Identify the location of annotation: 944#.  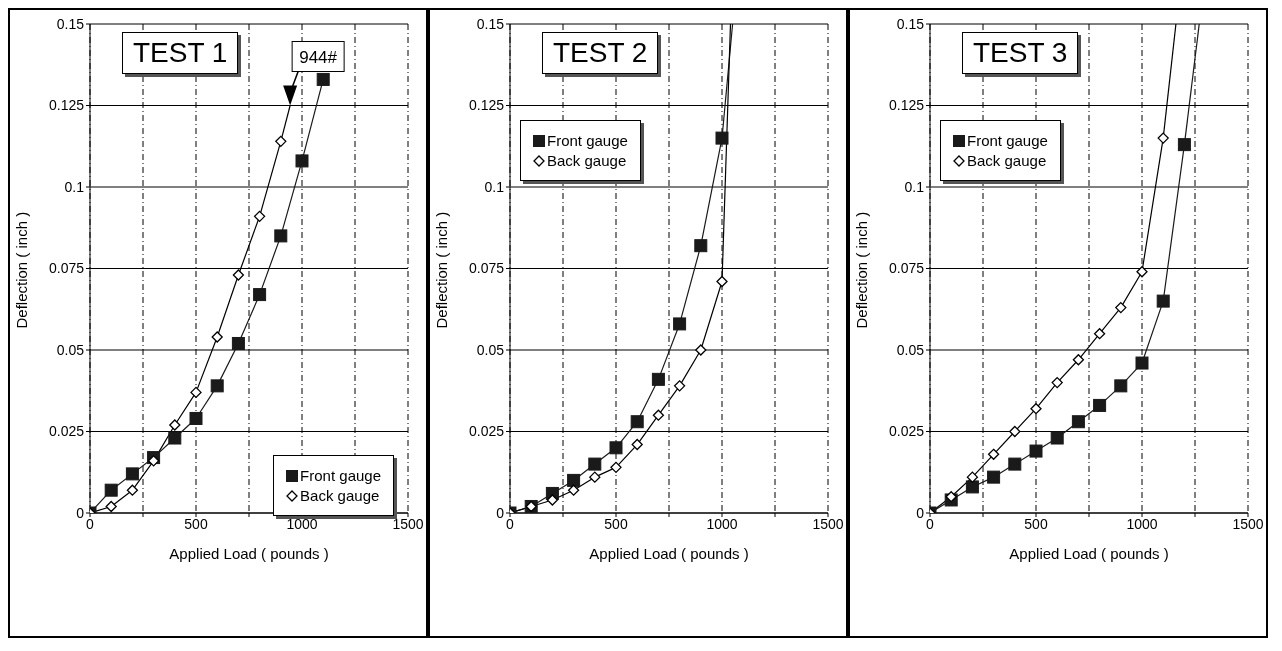
(318, 57).